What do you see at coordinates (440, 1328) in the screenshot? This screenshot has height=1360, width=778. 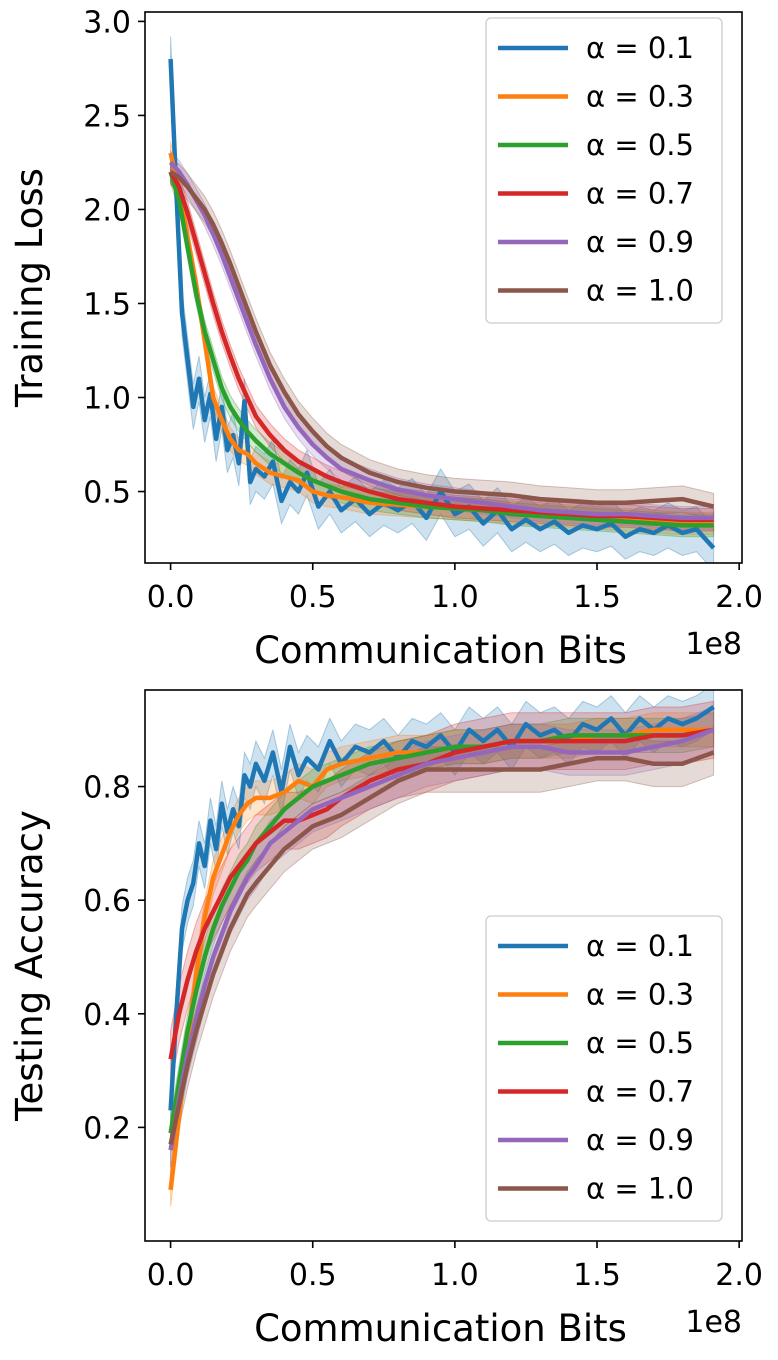 I see `x-axis-label-acc: Communication Bits` at bounding box center [440, 1328].